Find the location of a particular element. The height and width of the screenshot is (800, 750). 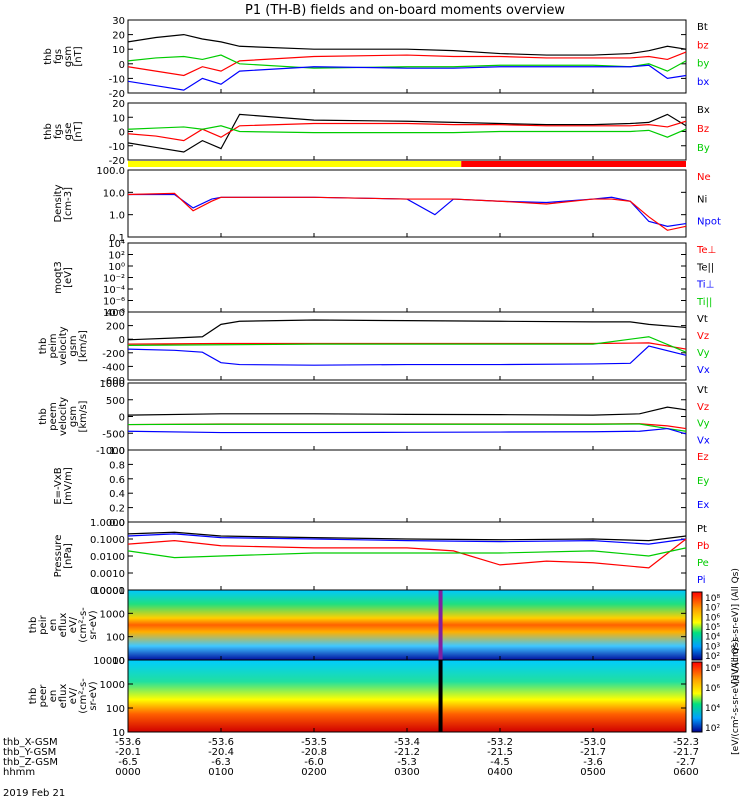

y-tick-label: -20 is located at coordinates (117, 94).